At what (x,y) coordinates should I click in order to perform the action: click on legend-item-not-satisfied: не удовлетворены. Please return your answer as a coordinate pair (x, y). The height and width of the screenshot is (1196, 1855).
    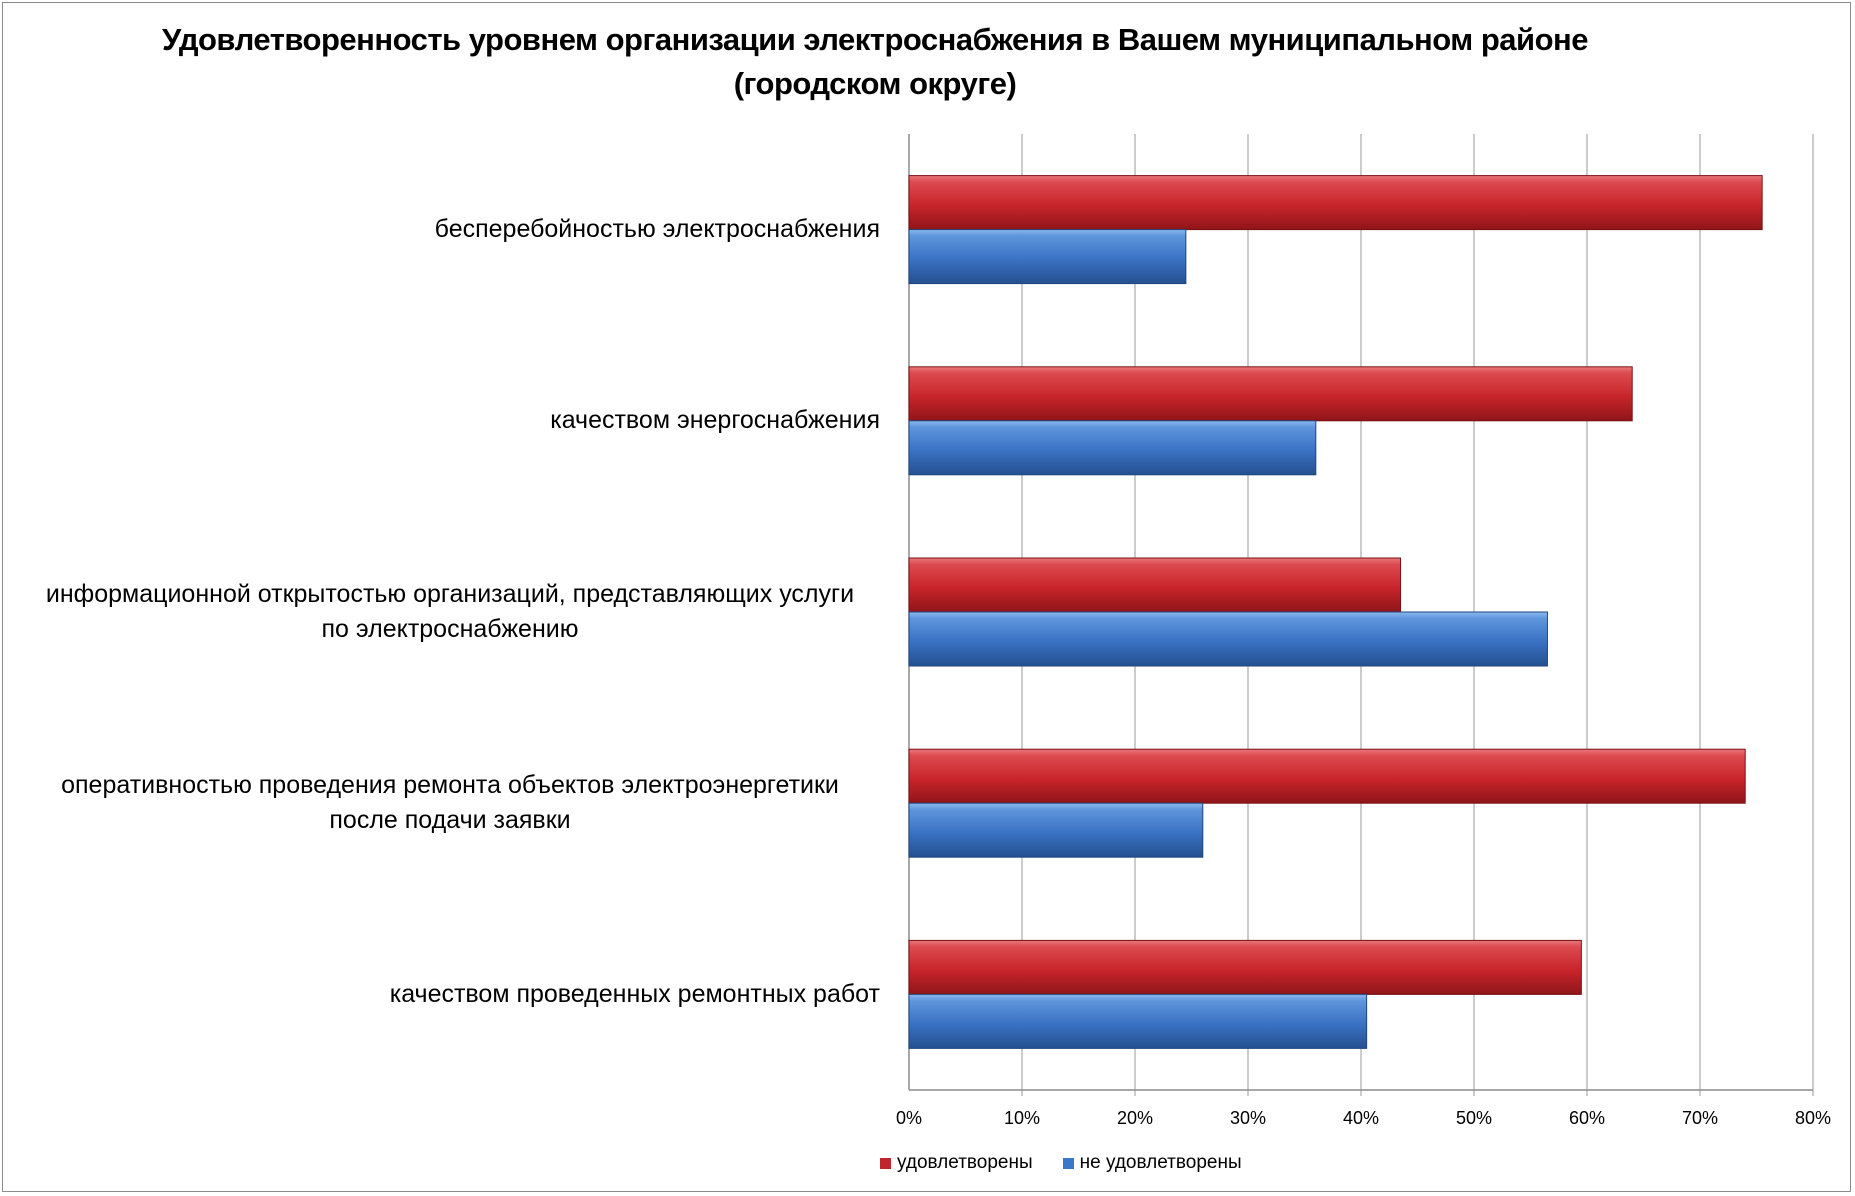
    Looking at the image, I should click on (1152, 1163).